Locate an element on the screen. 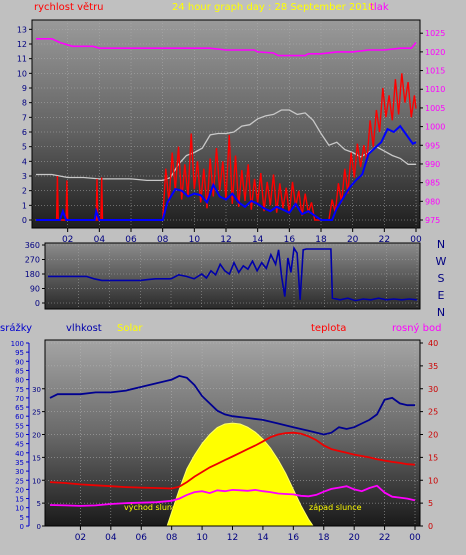  pressure-y-tick-label: 1005 is located at coordinates (435, 108).